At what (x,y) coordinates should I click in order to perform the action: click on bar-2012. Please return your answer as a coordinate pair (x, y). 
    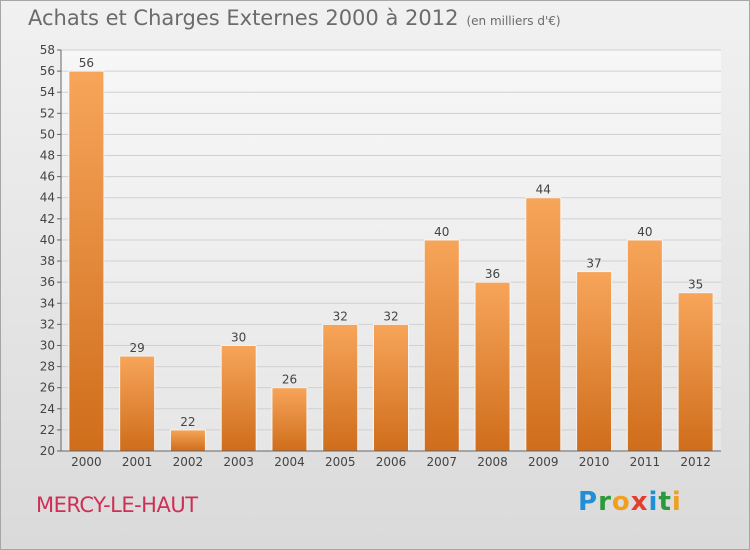
    Looking at the image, I should click on (695, 372).